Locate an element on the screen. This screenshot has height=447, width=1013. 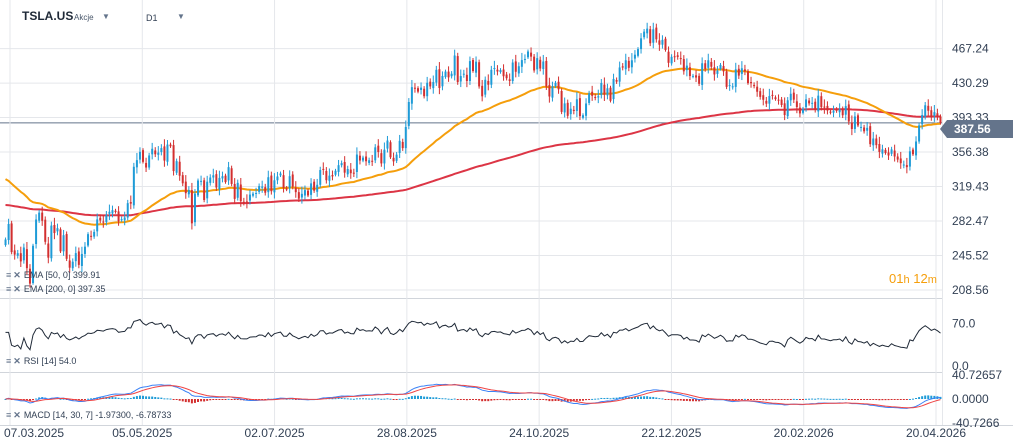
price-tick-label: 282.47 is located at coordinates (970, 221).